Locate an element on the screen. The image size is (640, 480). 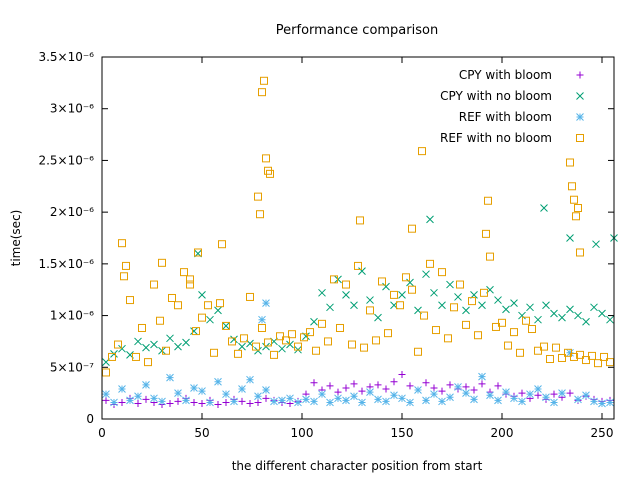
x-tick-label: 0 is located at coordinates (102, 433).